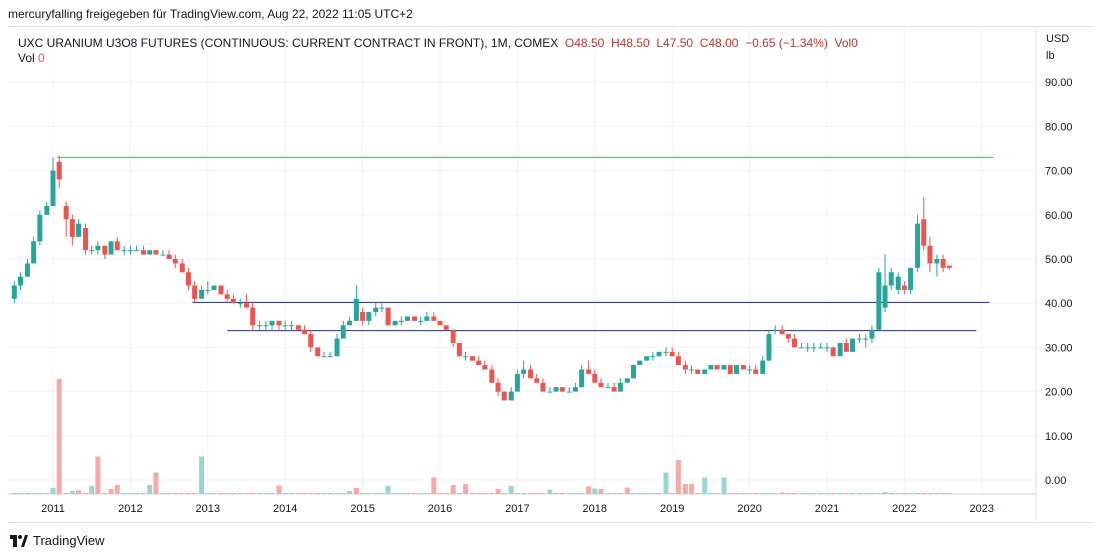 The image size is (1100, 558). Describe the element at coordinates (1059, 216) in the screenshot. I see `price-tick-label: 60.00` at that location.